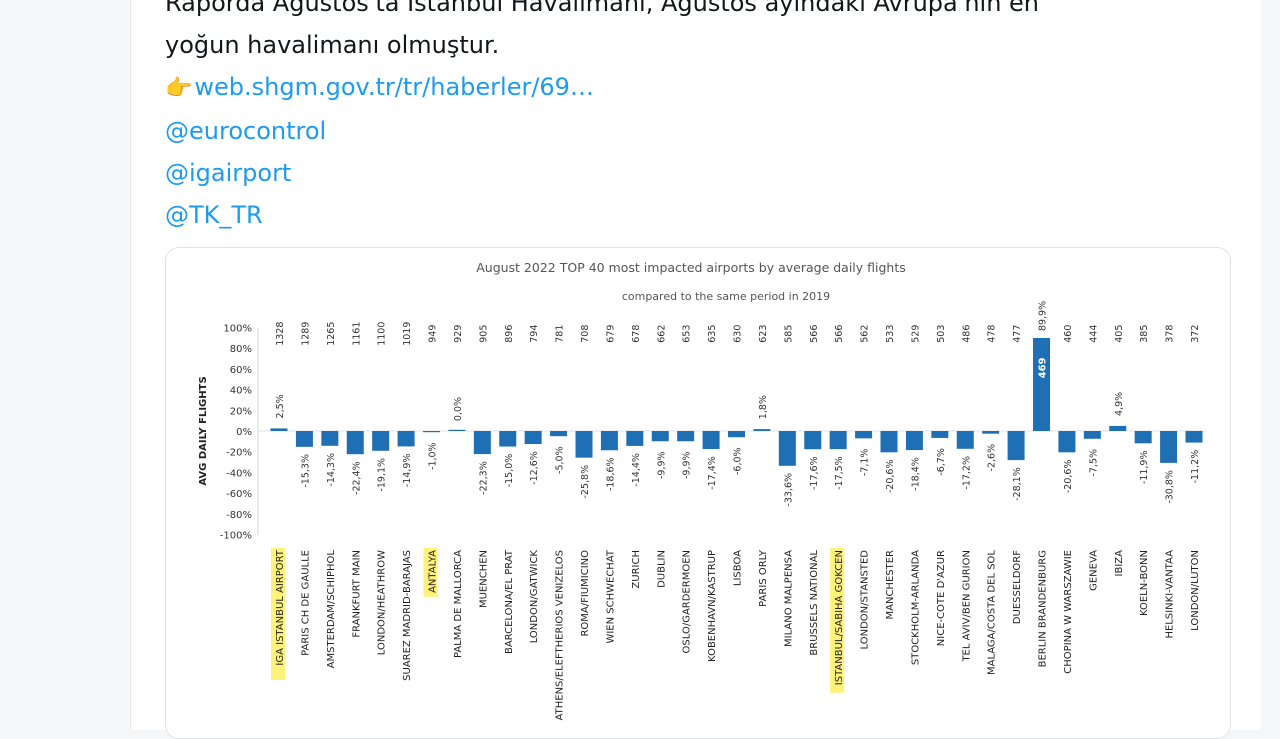 This screenshot has width=1280, height=739. What do you see at coordinates (1119, 334) in the screenshot?
I see `flights-label: 405` at bounding box center [1119, 334].